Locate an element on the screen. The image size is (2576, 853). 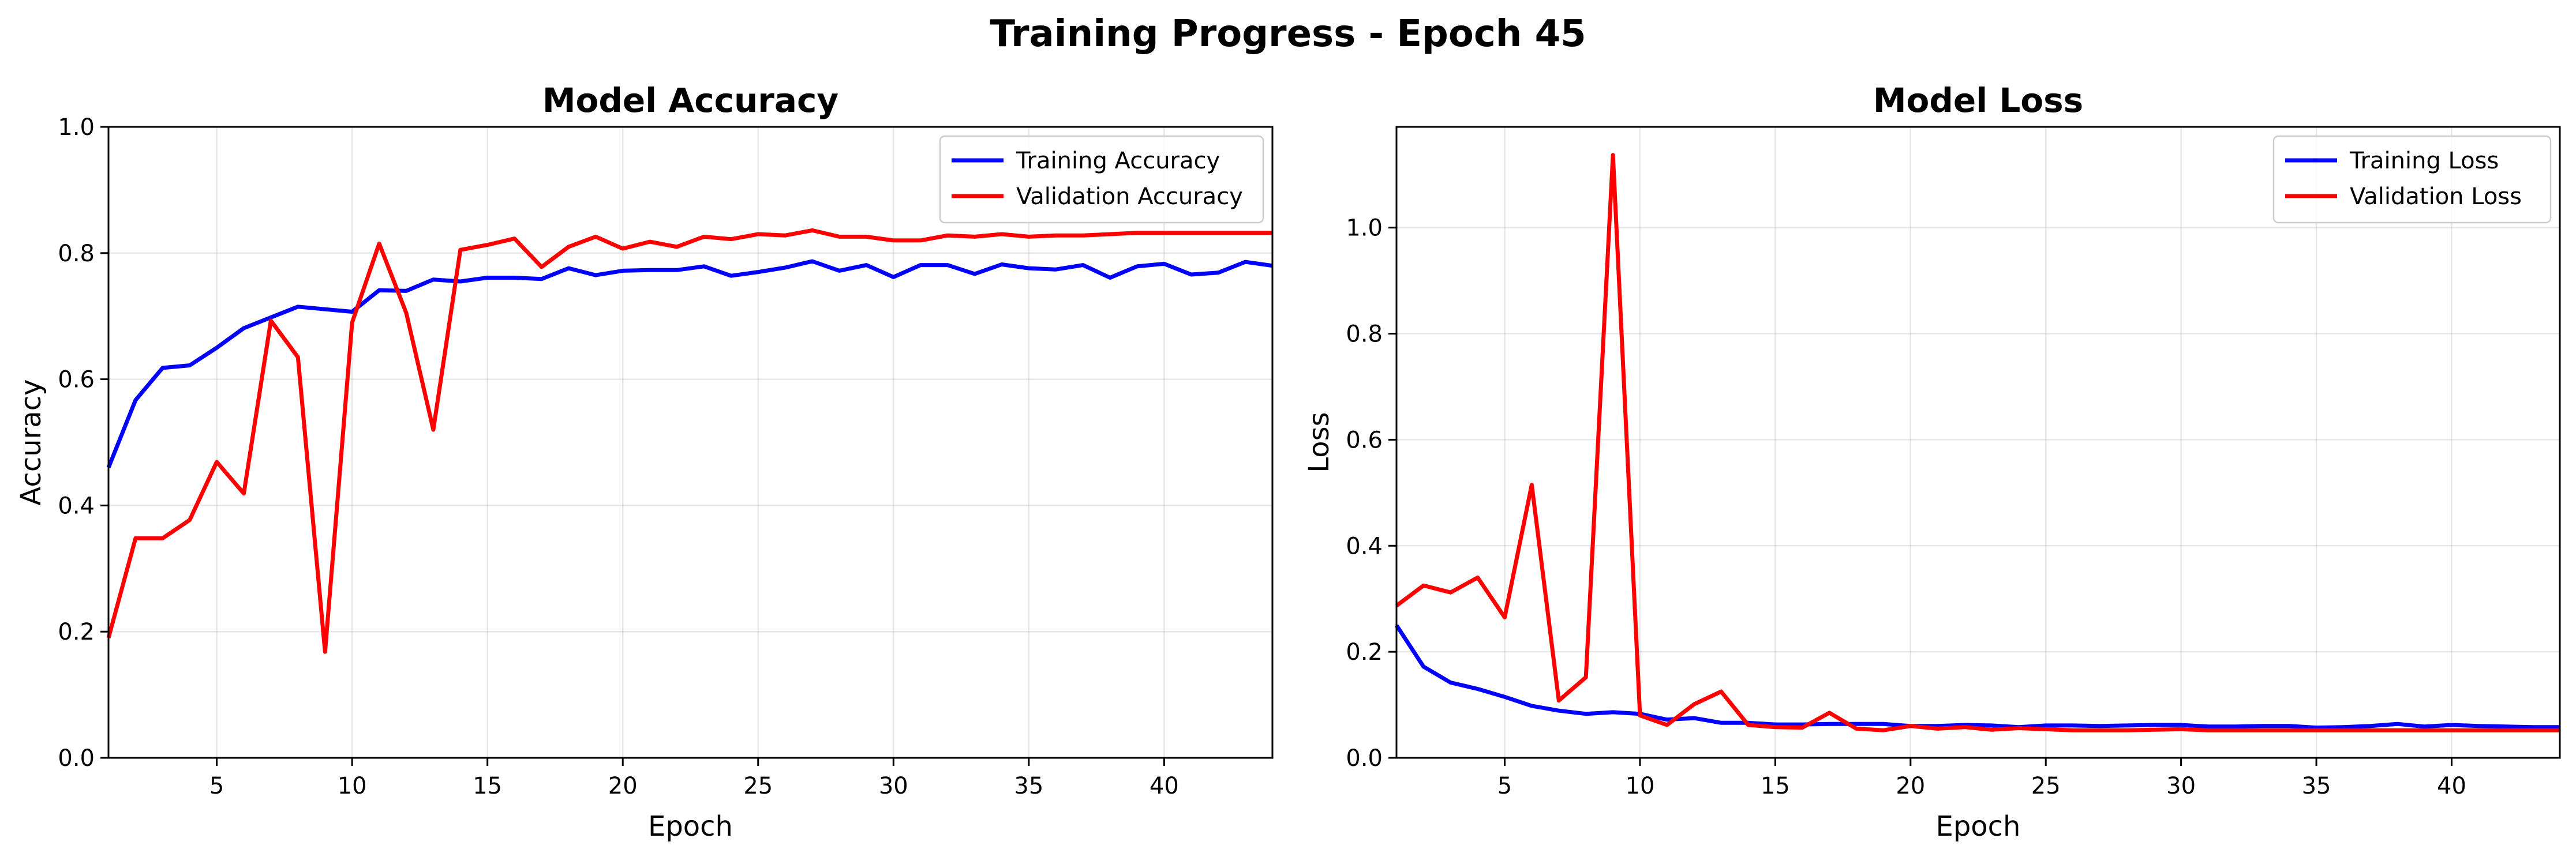
accuracy-xaxis-label: Epoch is located at coordinates (690, 827).